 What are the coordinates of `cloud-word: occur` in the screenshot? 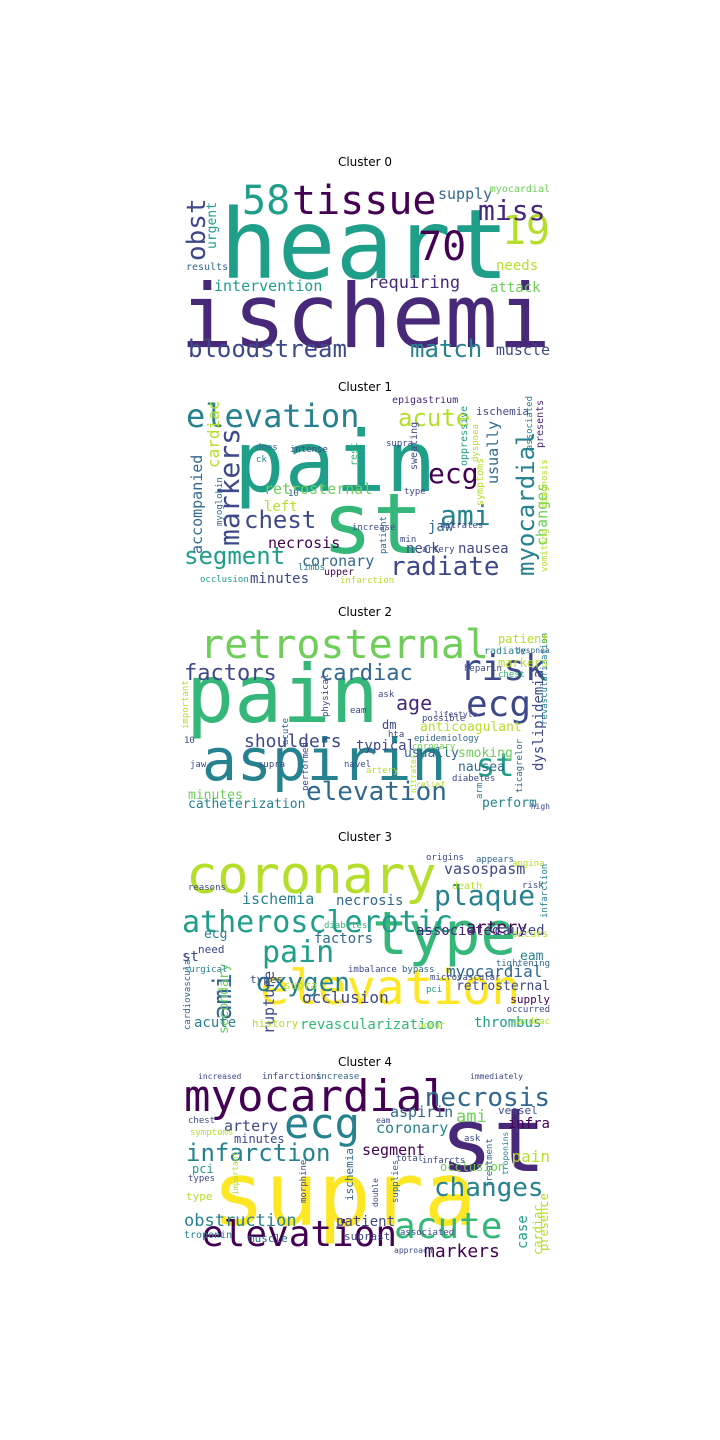 It's located at (432, 1026).